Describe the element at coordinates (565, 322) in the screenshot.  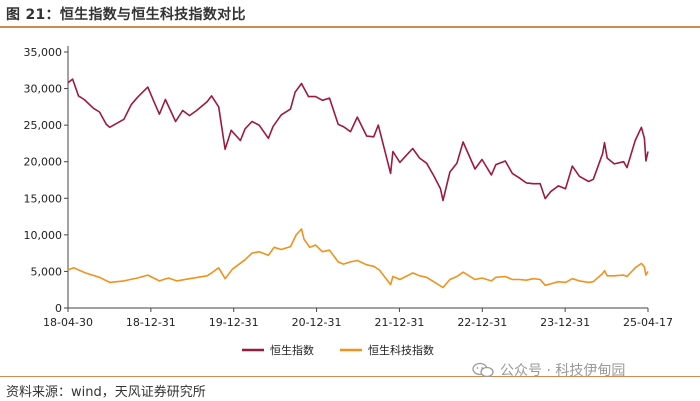
I see `x-tick-label: 23-12-31` at that location.